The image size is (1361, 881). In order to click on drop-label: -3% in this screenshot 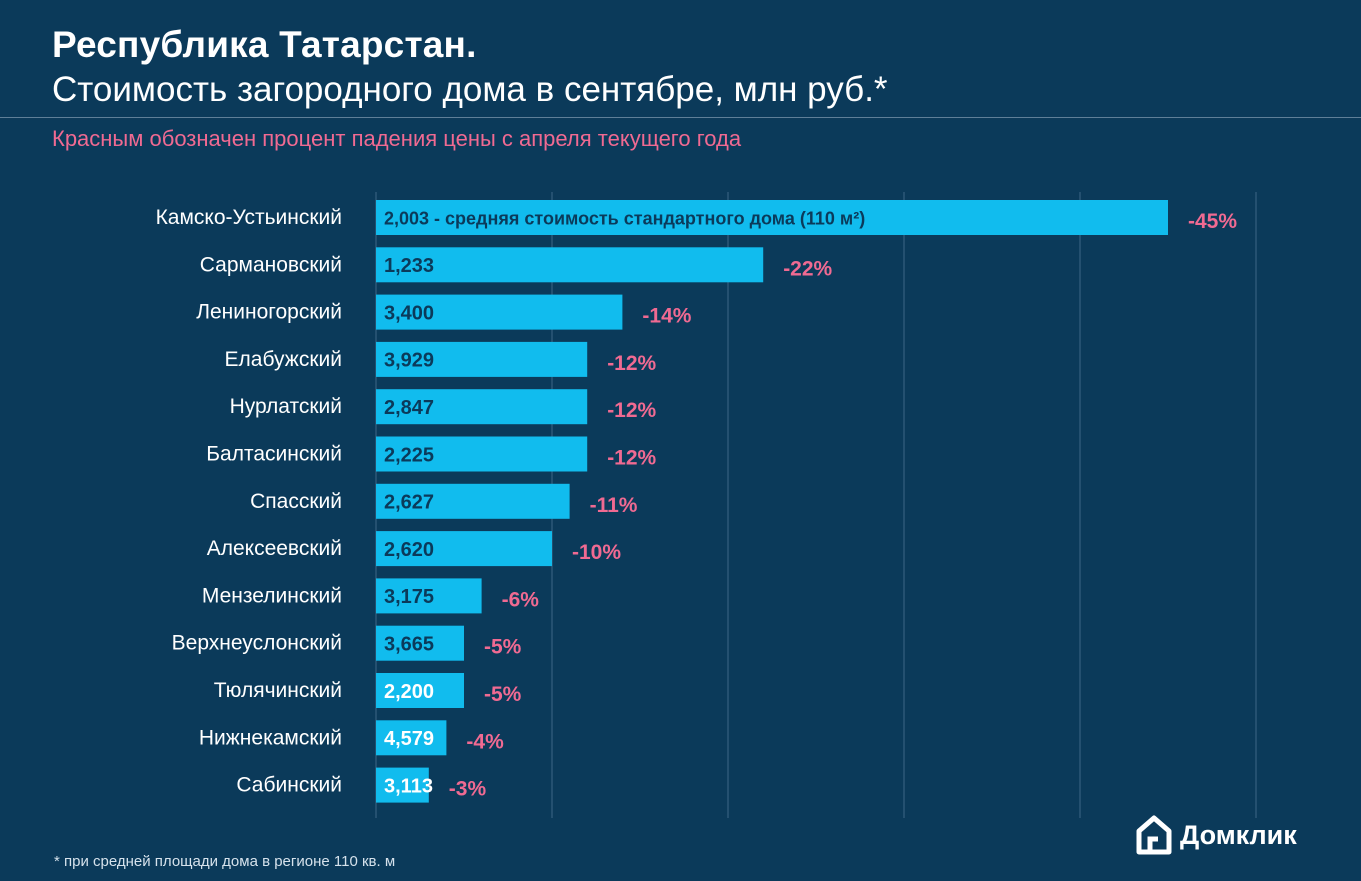, I will do `click(468, 789)`.